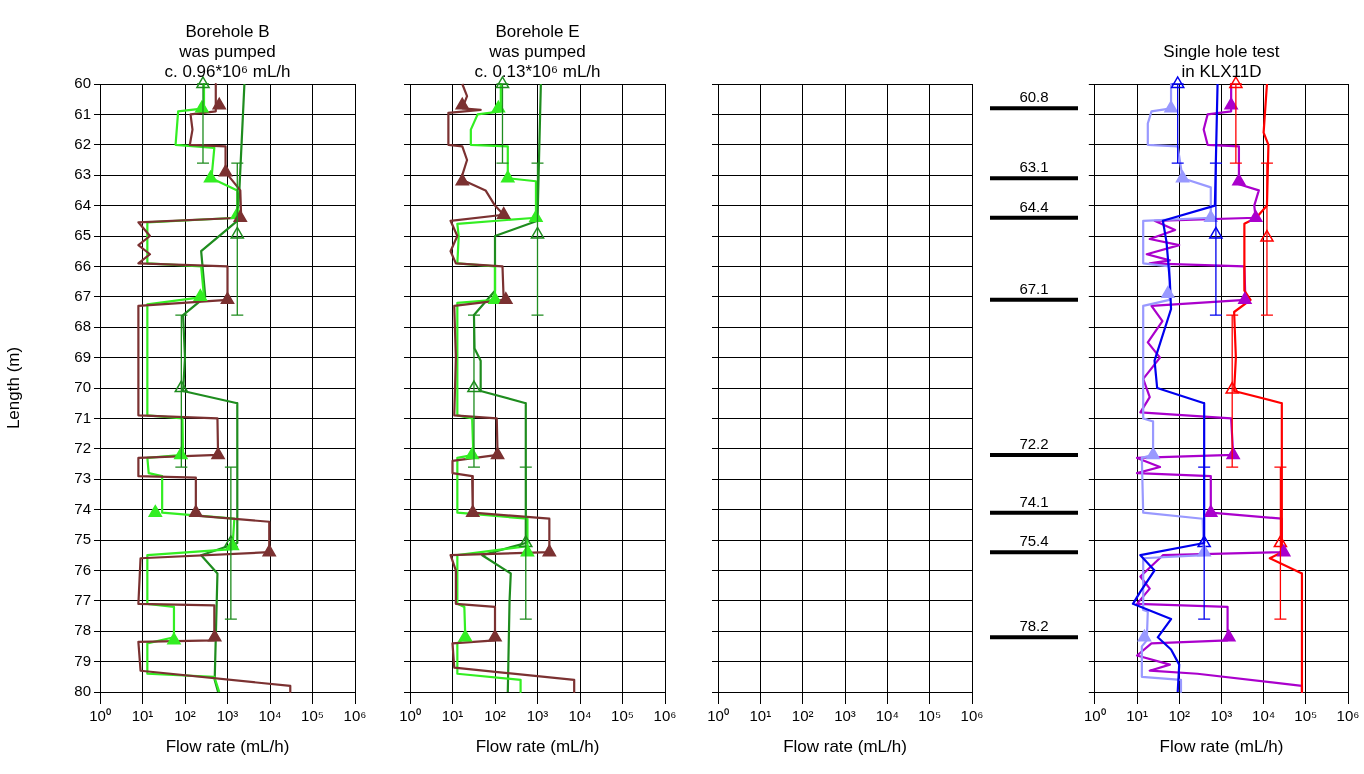 This screenshot has width=1364, height=774. Describe the element at coordinates (1034, 501) in the screenshot. I see `ref-line-label: 74.1` at that location.